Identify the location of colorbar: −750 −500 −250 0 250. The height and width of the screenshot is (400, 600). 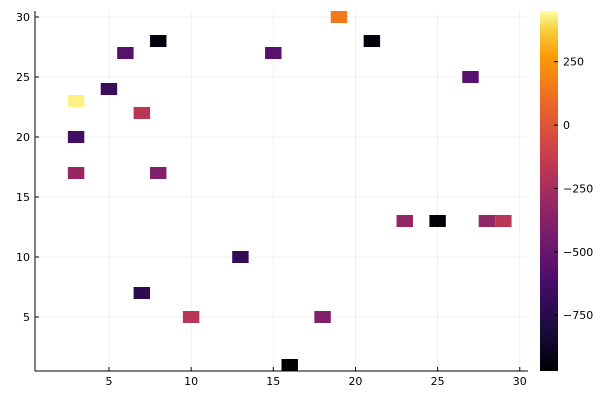
(566, 191).